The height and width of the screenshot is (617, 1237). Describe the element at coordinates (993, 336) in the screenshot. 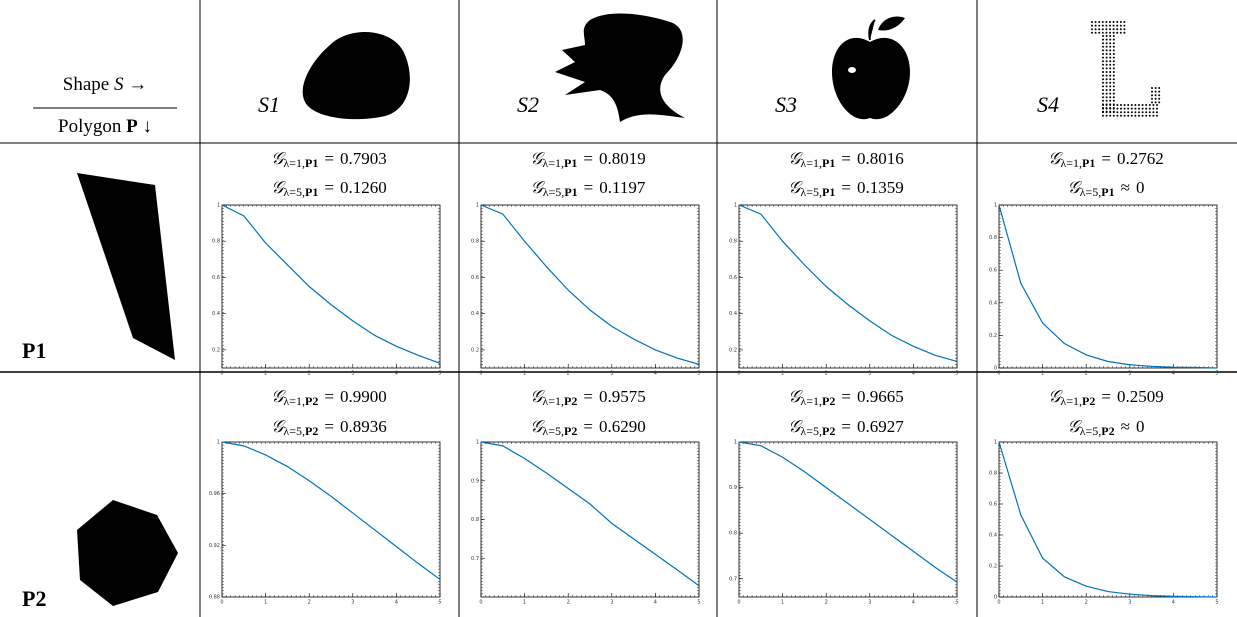

I see `y-tick-label: 0.2` at that location.